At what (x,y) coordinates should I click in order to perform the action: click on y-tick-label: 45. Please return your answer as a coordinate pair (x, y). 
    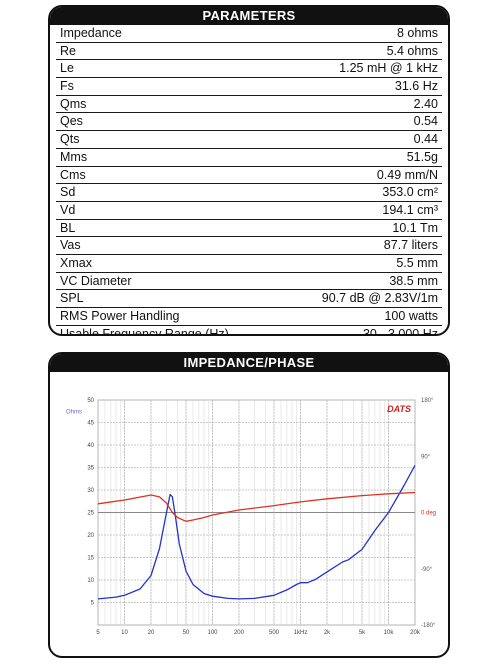
    Looking at the image, I should click on (90, 424).